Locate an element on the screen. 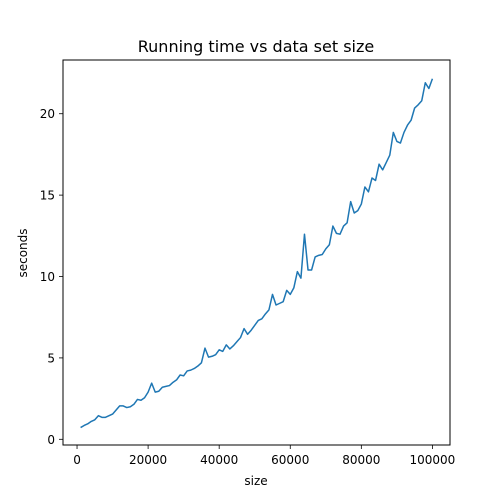 The image size is (500, 504). x-tick-label: 0 is located at coordinates (77, 460).